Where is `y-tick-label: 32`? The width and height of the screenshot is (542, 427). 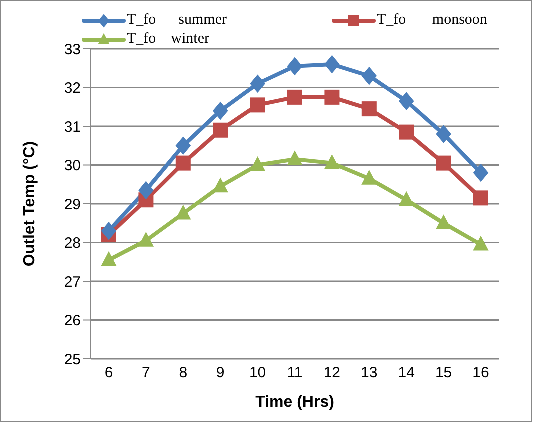
y-tick-label: 32 is located at coordinates (72, 89).